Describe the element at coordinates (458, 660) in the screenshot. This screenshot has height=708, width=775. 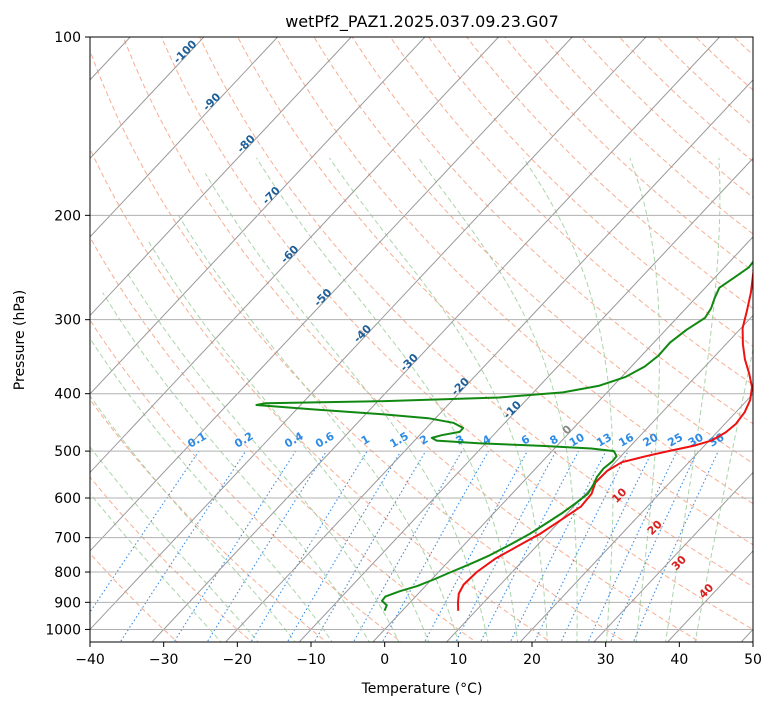
I see `x-tick-label: 10` at that location.